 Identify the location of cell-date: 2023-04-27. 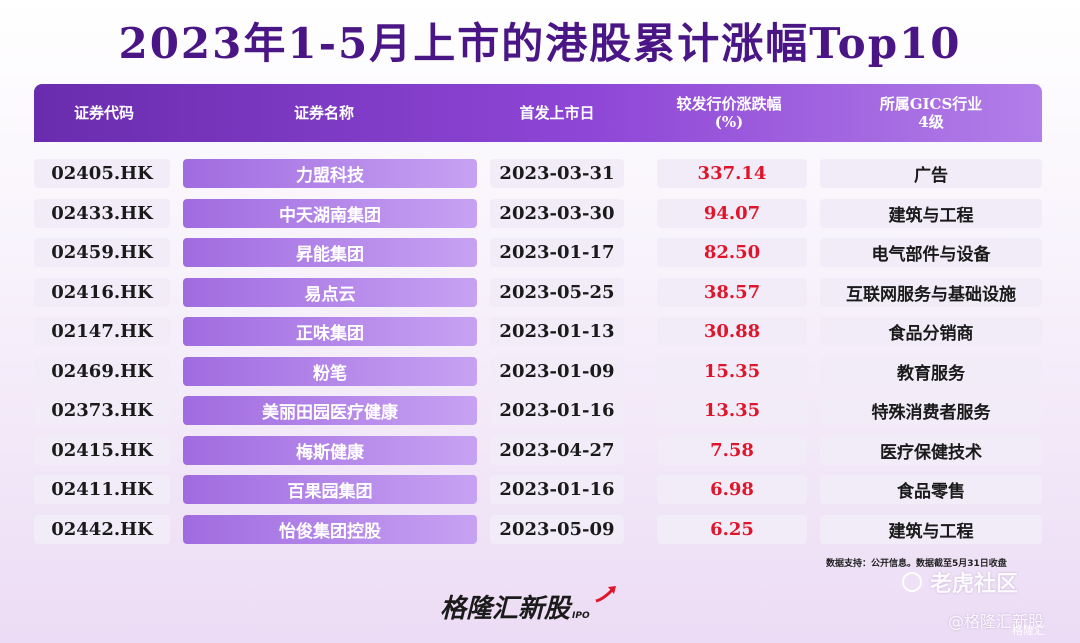
(557, 450).